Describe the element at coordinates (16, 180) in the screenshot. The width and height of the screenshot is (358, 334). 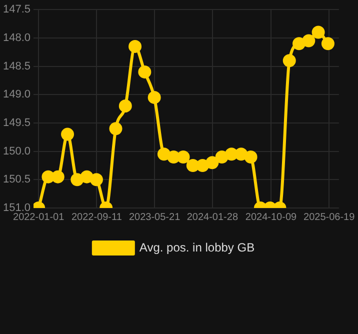
I see `y-tick-label: 150.5` at that location.